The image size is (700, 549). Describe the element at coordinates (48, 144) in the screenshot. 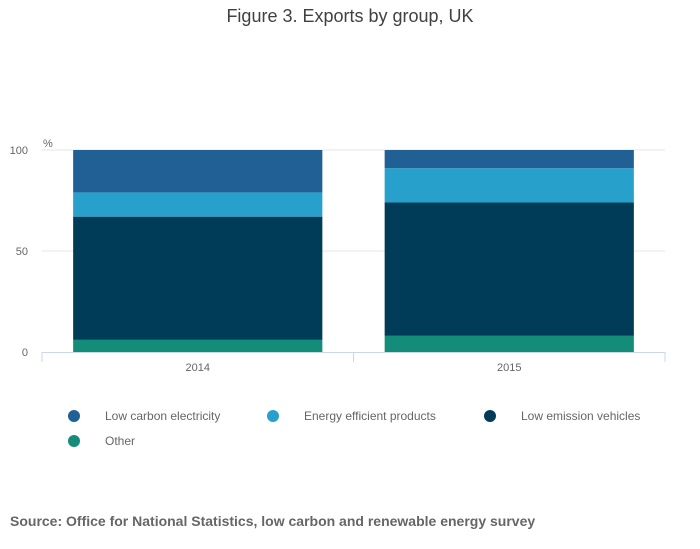

I see `y-axis-label: %` at that location.